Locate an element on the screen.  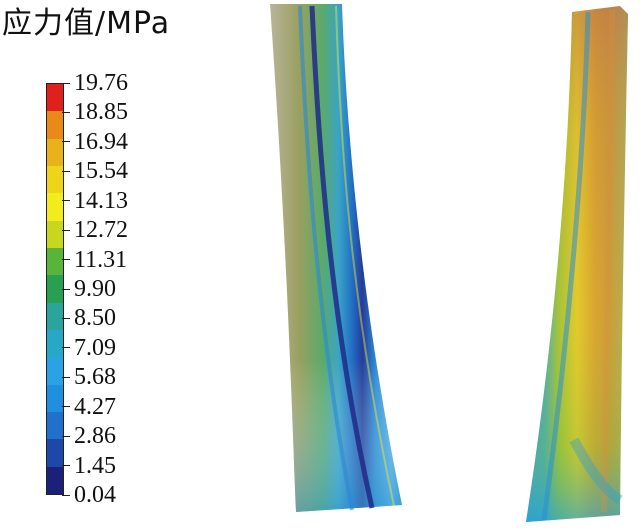
tick-label: 16.94 is located at coordinates (101, 141).